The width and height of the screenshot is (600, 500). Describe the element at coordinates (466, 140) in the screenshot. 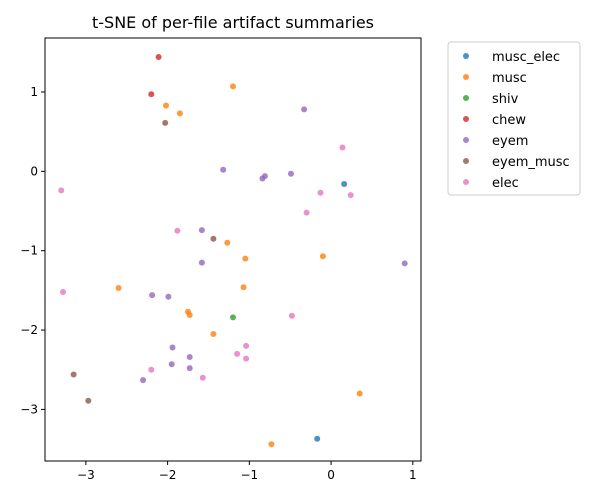

I see `legend-marker-eyem` at that location.